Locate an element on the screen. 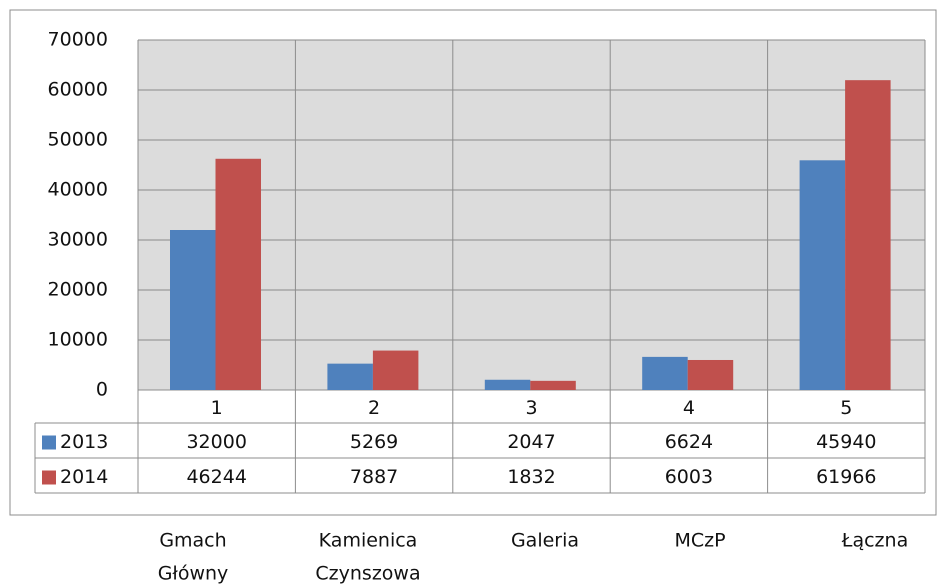 This screenshot has height=585, width=937. category-label: Czynszowa is located at coordinates (367, 574).